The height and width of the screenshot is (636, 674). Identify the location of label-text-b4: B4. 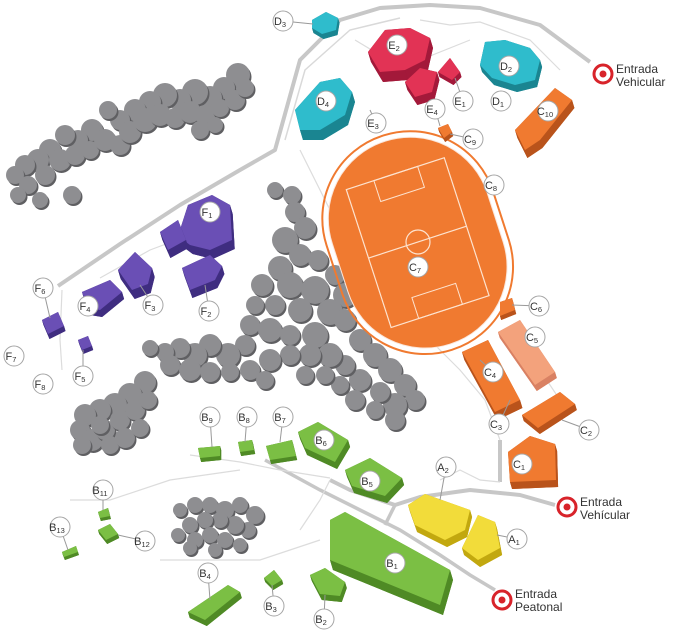
(205, 574).